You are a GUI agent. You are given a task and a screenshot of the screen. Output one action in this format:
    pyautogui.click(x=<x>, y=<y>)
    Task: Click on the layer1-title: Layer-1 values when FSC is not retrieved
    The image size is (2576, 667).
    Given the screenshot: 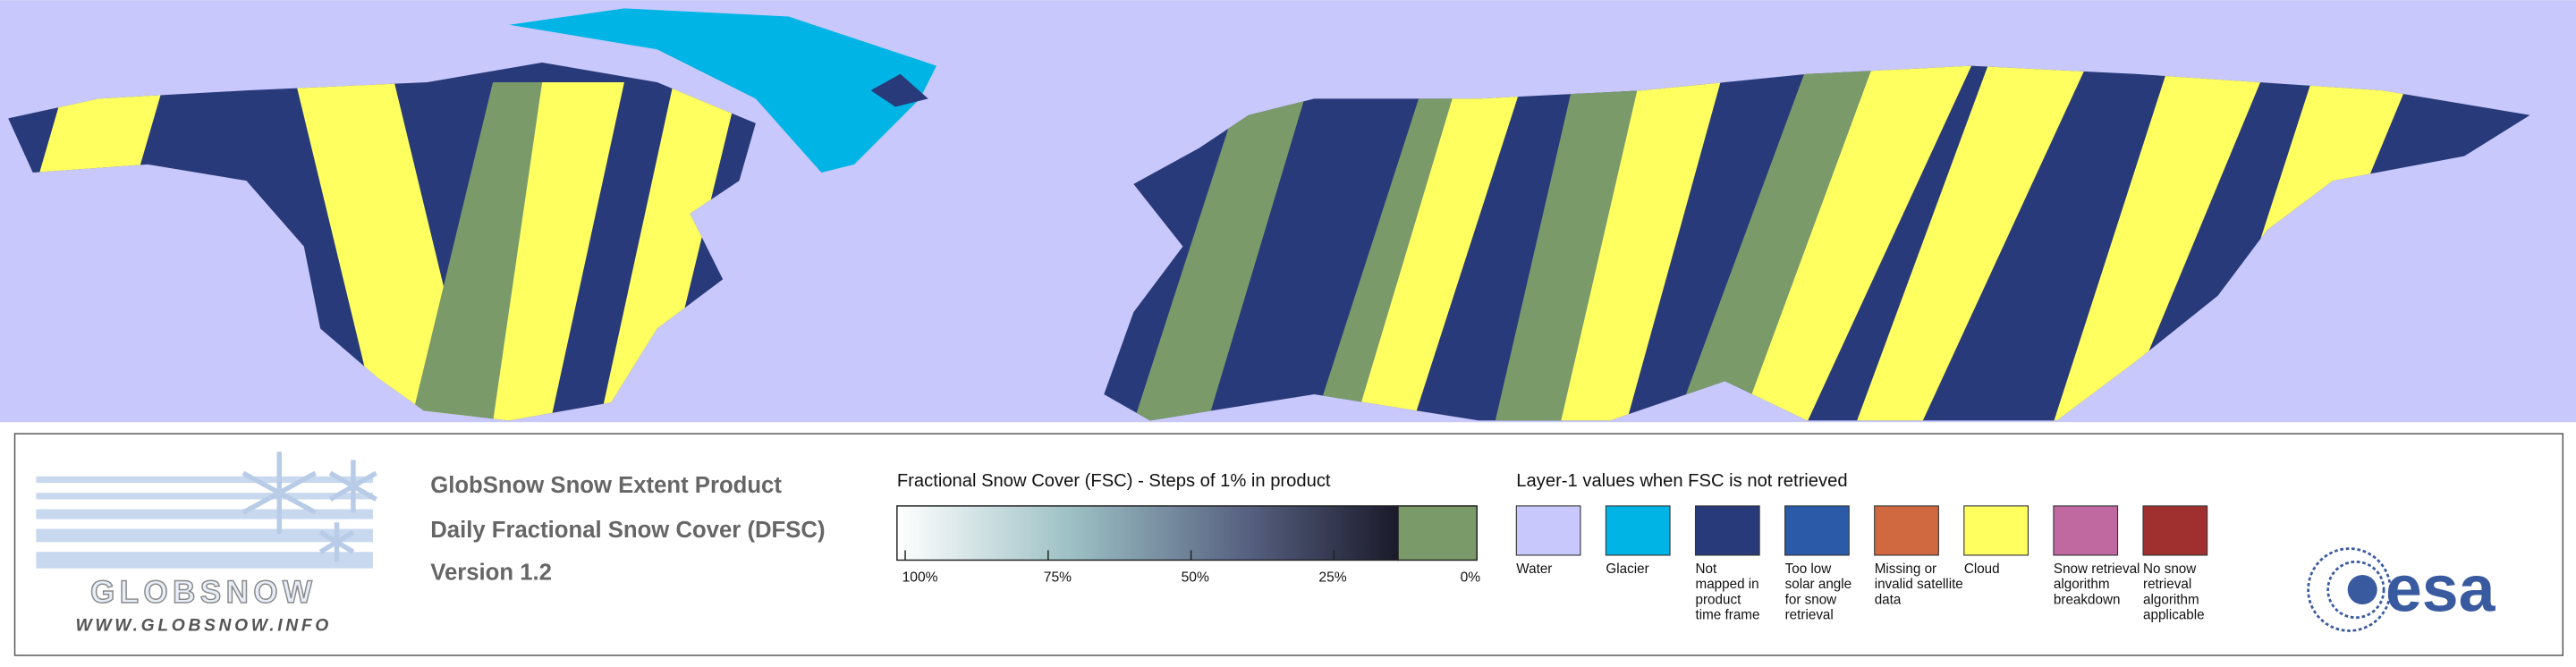 What is the action you would take?
    pyautogui.click(x=1681, y=481)
    